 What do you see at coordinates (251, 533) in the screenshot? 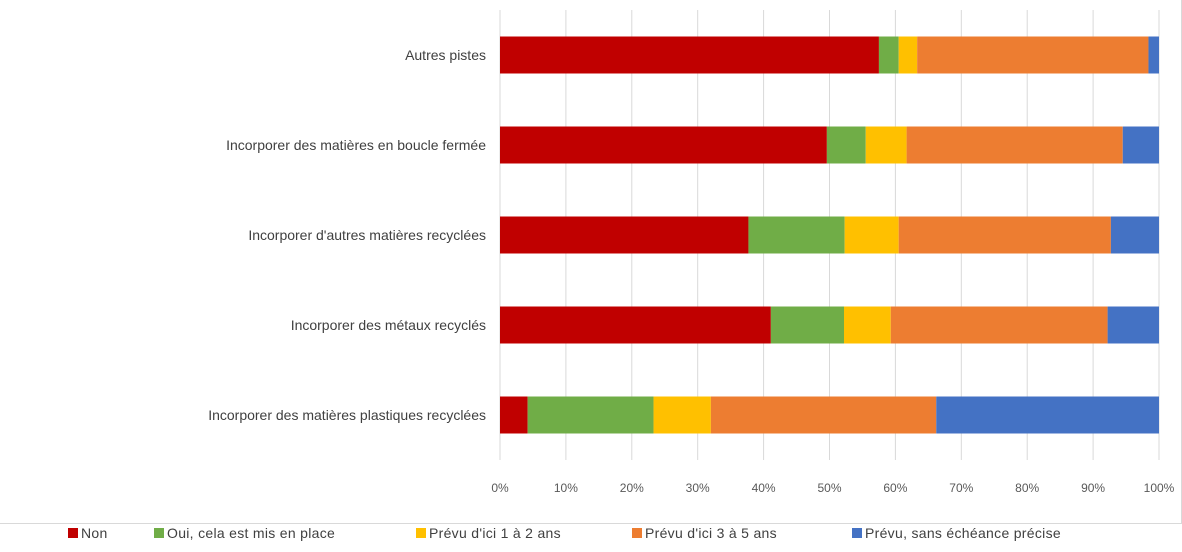
I see `legend-label: Oui, cela est mis en place` at bounding box center [251, 533].